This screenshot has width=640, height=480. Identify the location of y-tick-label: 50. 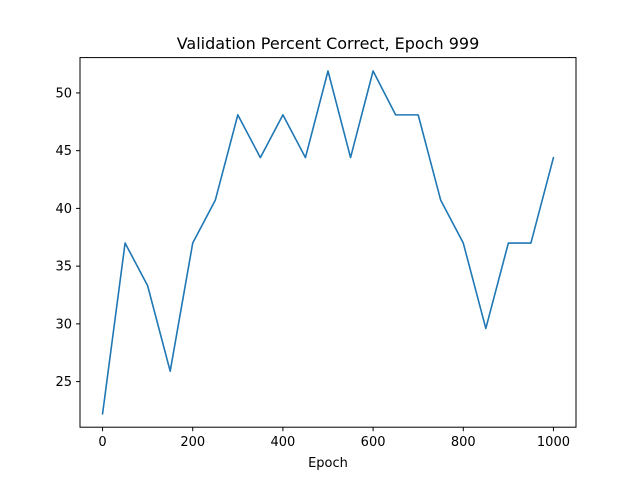
(63, 93).